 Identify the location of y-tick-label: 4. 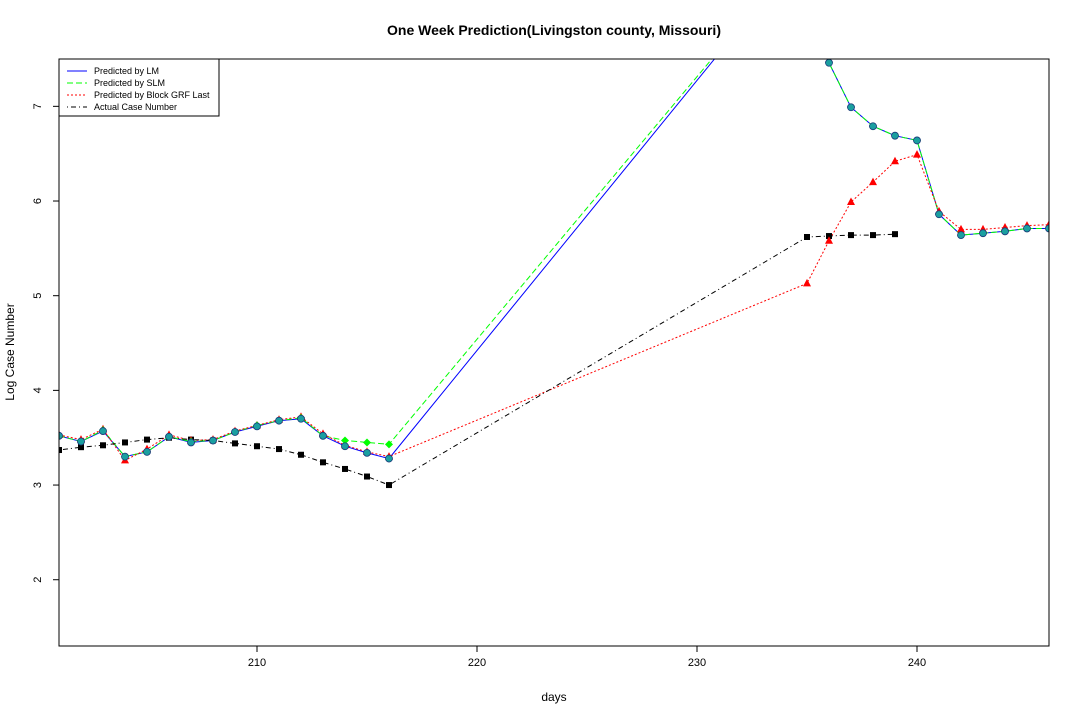
(38, 390).